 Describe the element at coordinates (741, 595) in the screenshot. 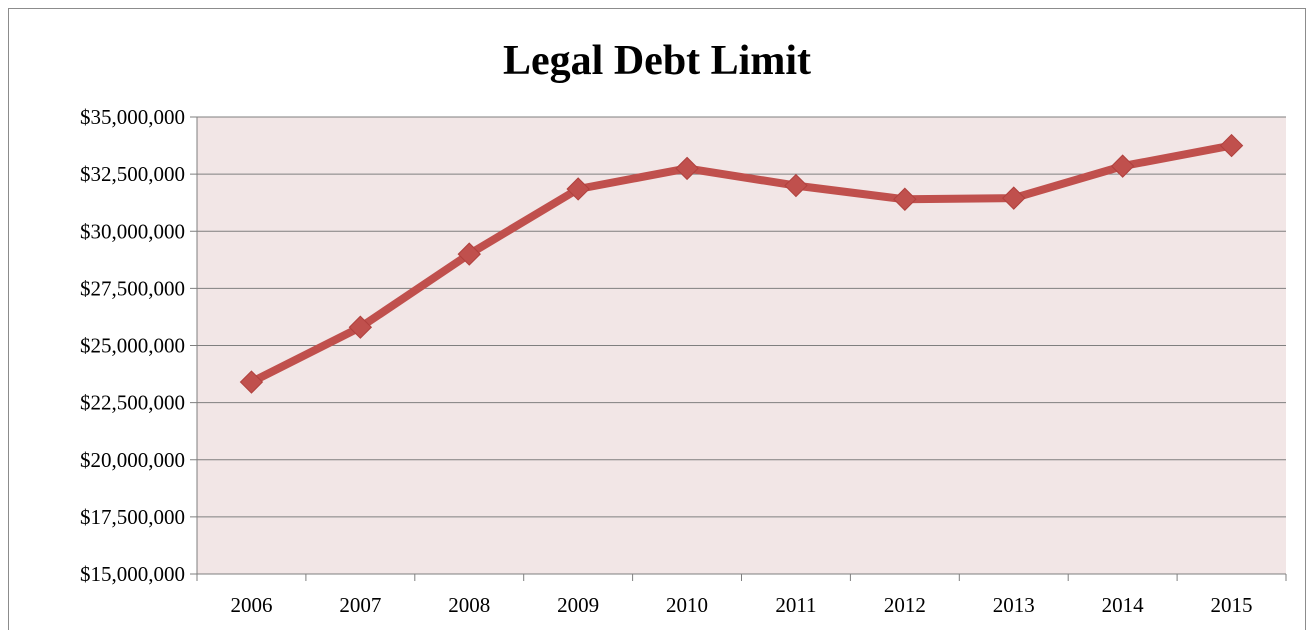

I see `x-axis-ticks: 2006 2007 2008 2009 2010 2011 2012 2013 2014 2015` at that location.